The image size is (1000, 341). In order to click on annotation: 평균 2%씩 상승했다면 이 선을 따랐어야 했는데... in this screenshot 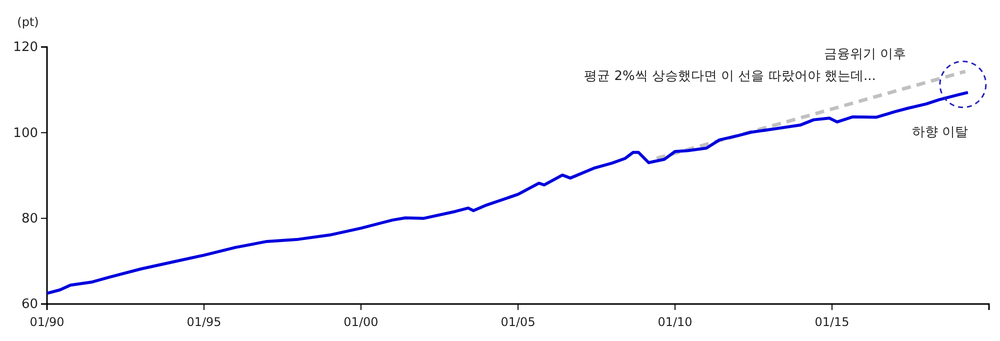, I will do `click(730, 76)`.